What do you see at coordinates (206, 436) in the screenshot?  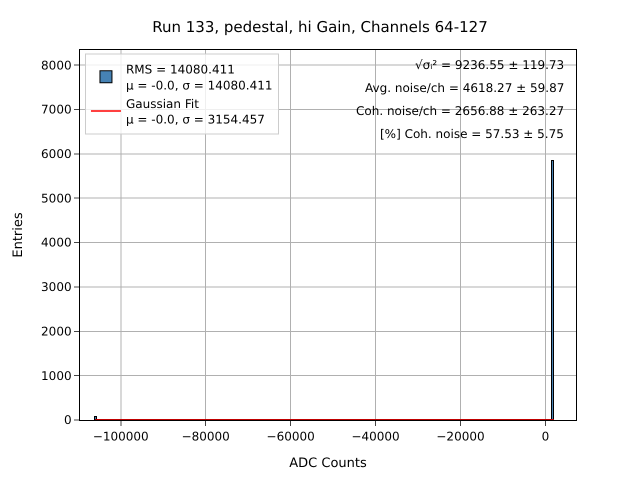 I see `x-tick-label: −80000` at bounding box center [206, 436].